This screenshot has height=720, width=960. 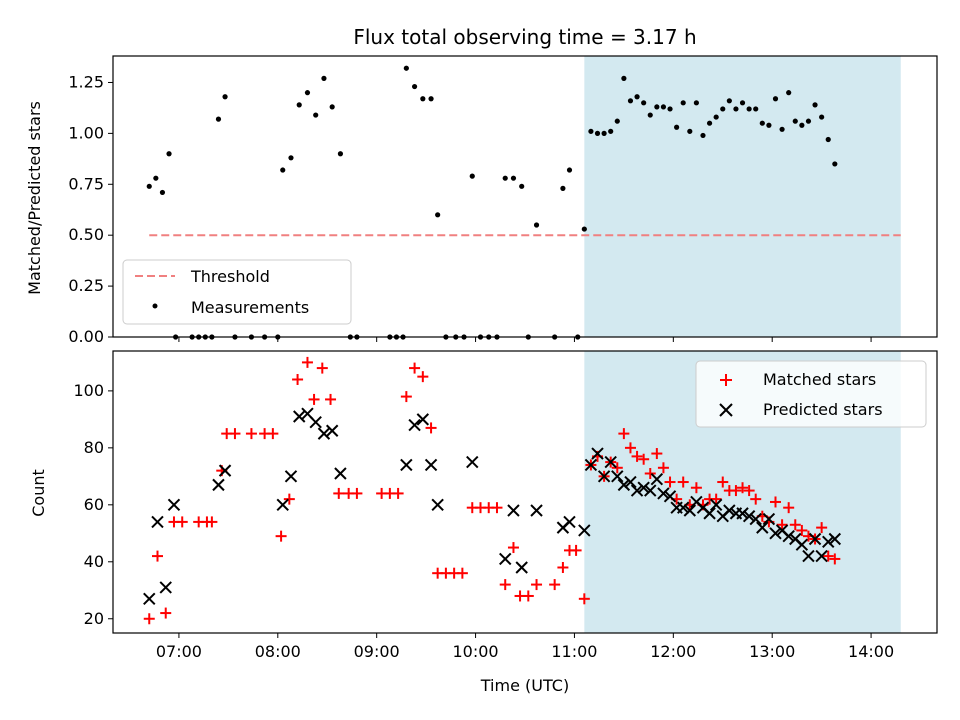 What do you see at coordinates (574, 651) in the screenshot?
I see `x-tick-label: 11:00` at bounding box center [574, 651].